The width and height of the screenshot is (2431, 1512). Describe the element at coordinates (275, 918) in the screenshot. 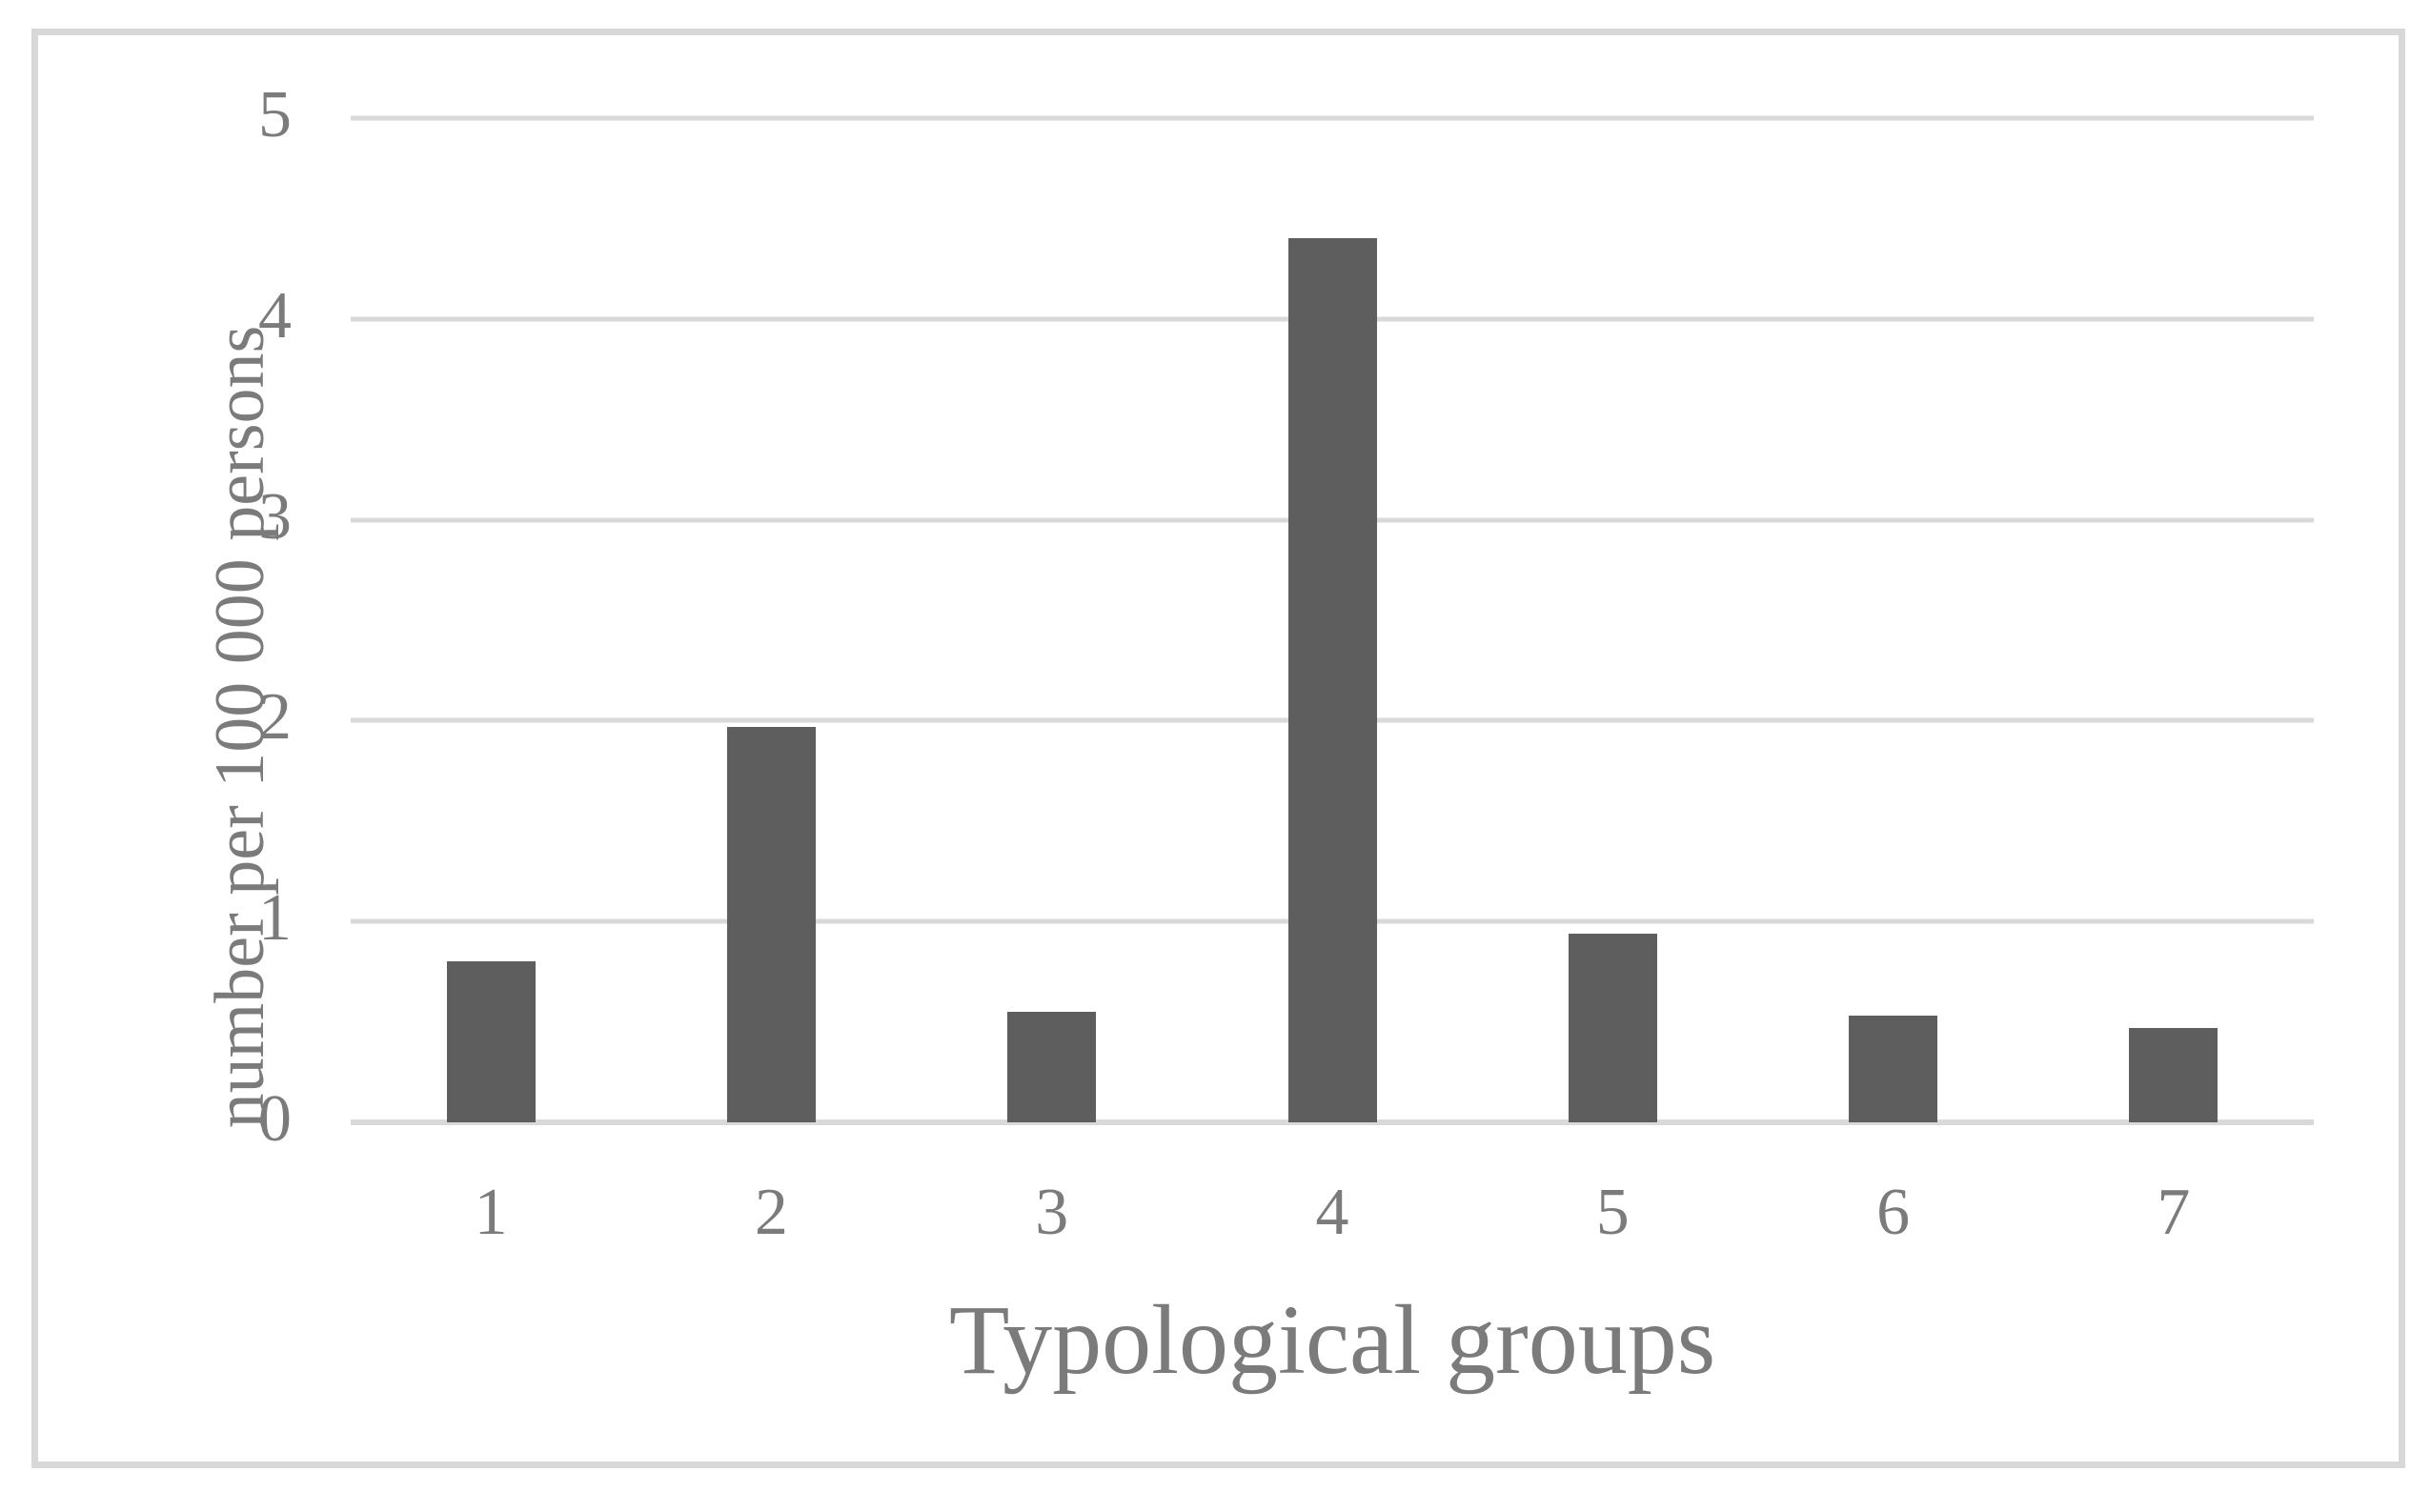

I see `y-tick-label-1: 1` at that location.